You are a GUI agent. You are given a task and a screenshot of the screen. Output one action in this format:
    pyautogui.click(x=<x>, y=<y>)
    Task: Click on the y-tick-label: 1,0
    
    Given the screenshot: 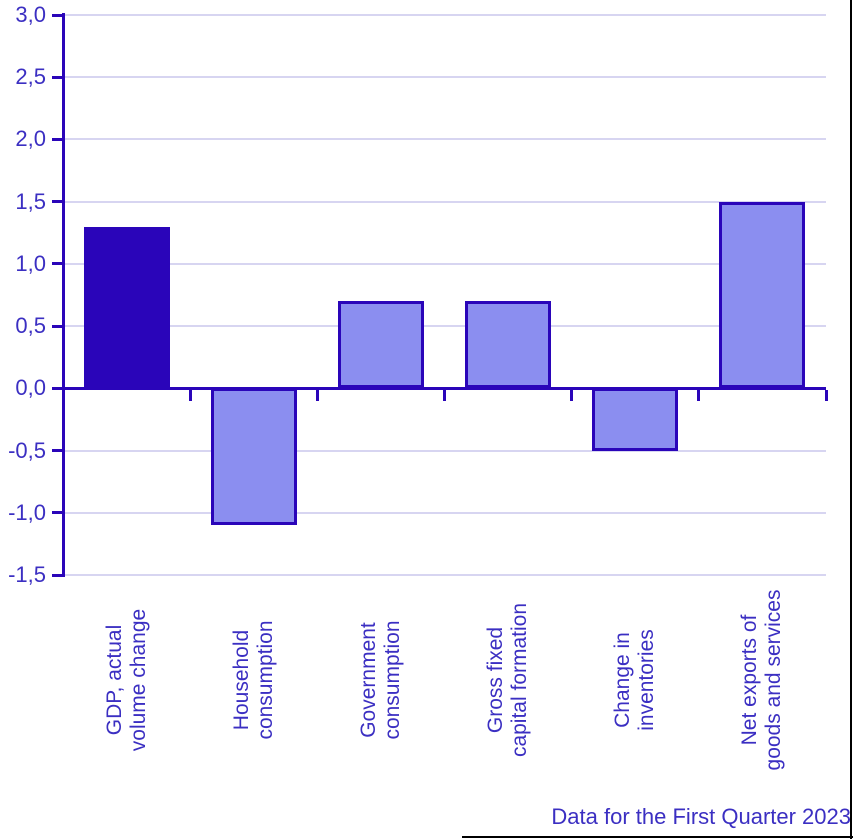 What is the action you would take?
    pyautogui.click(x=30, y=263)
    